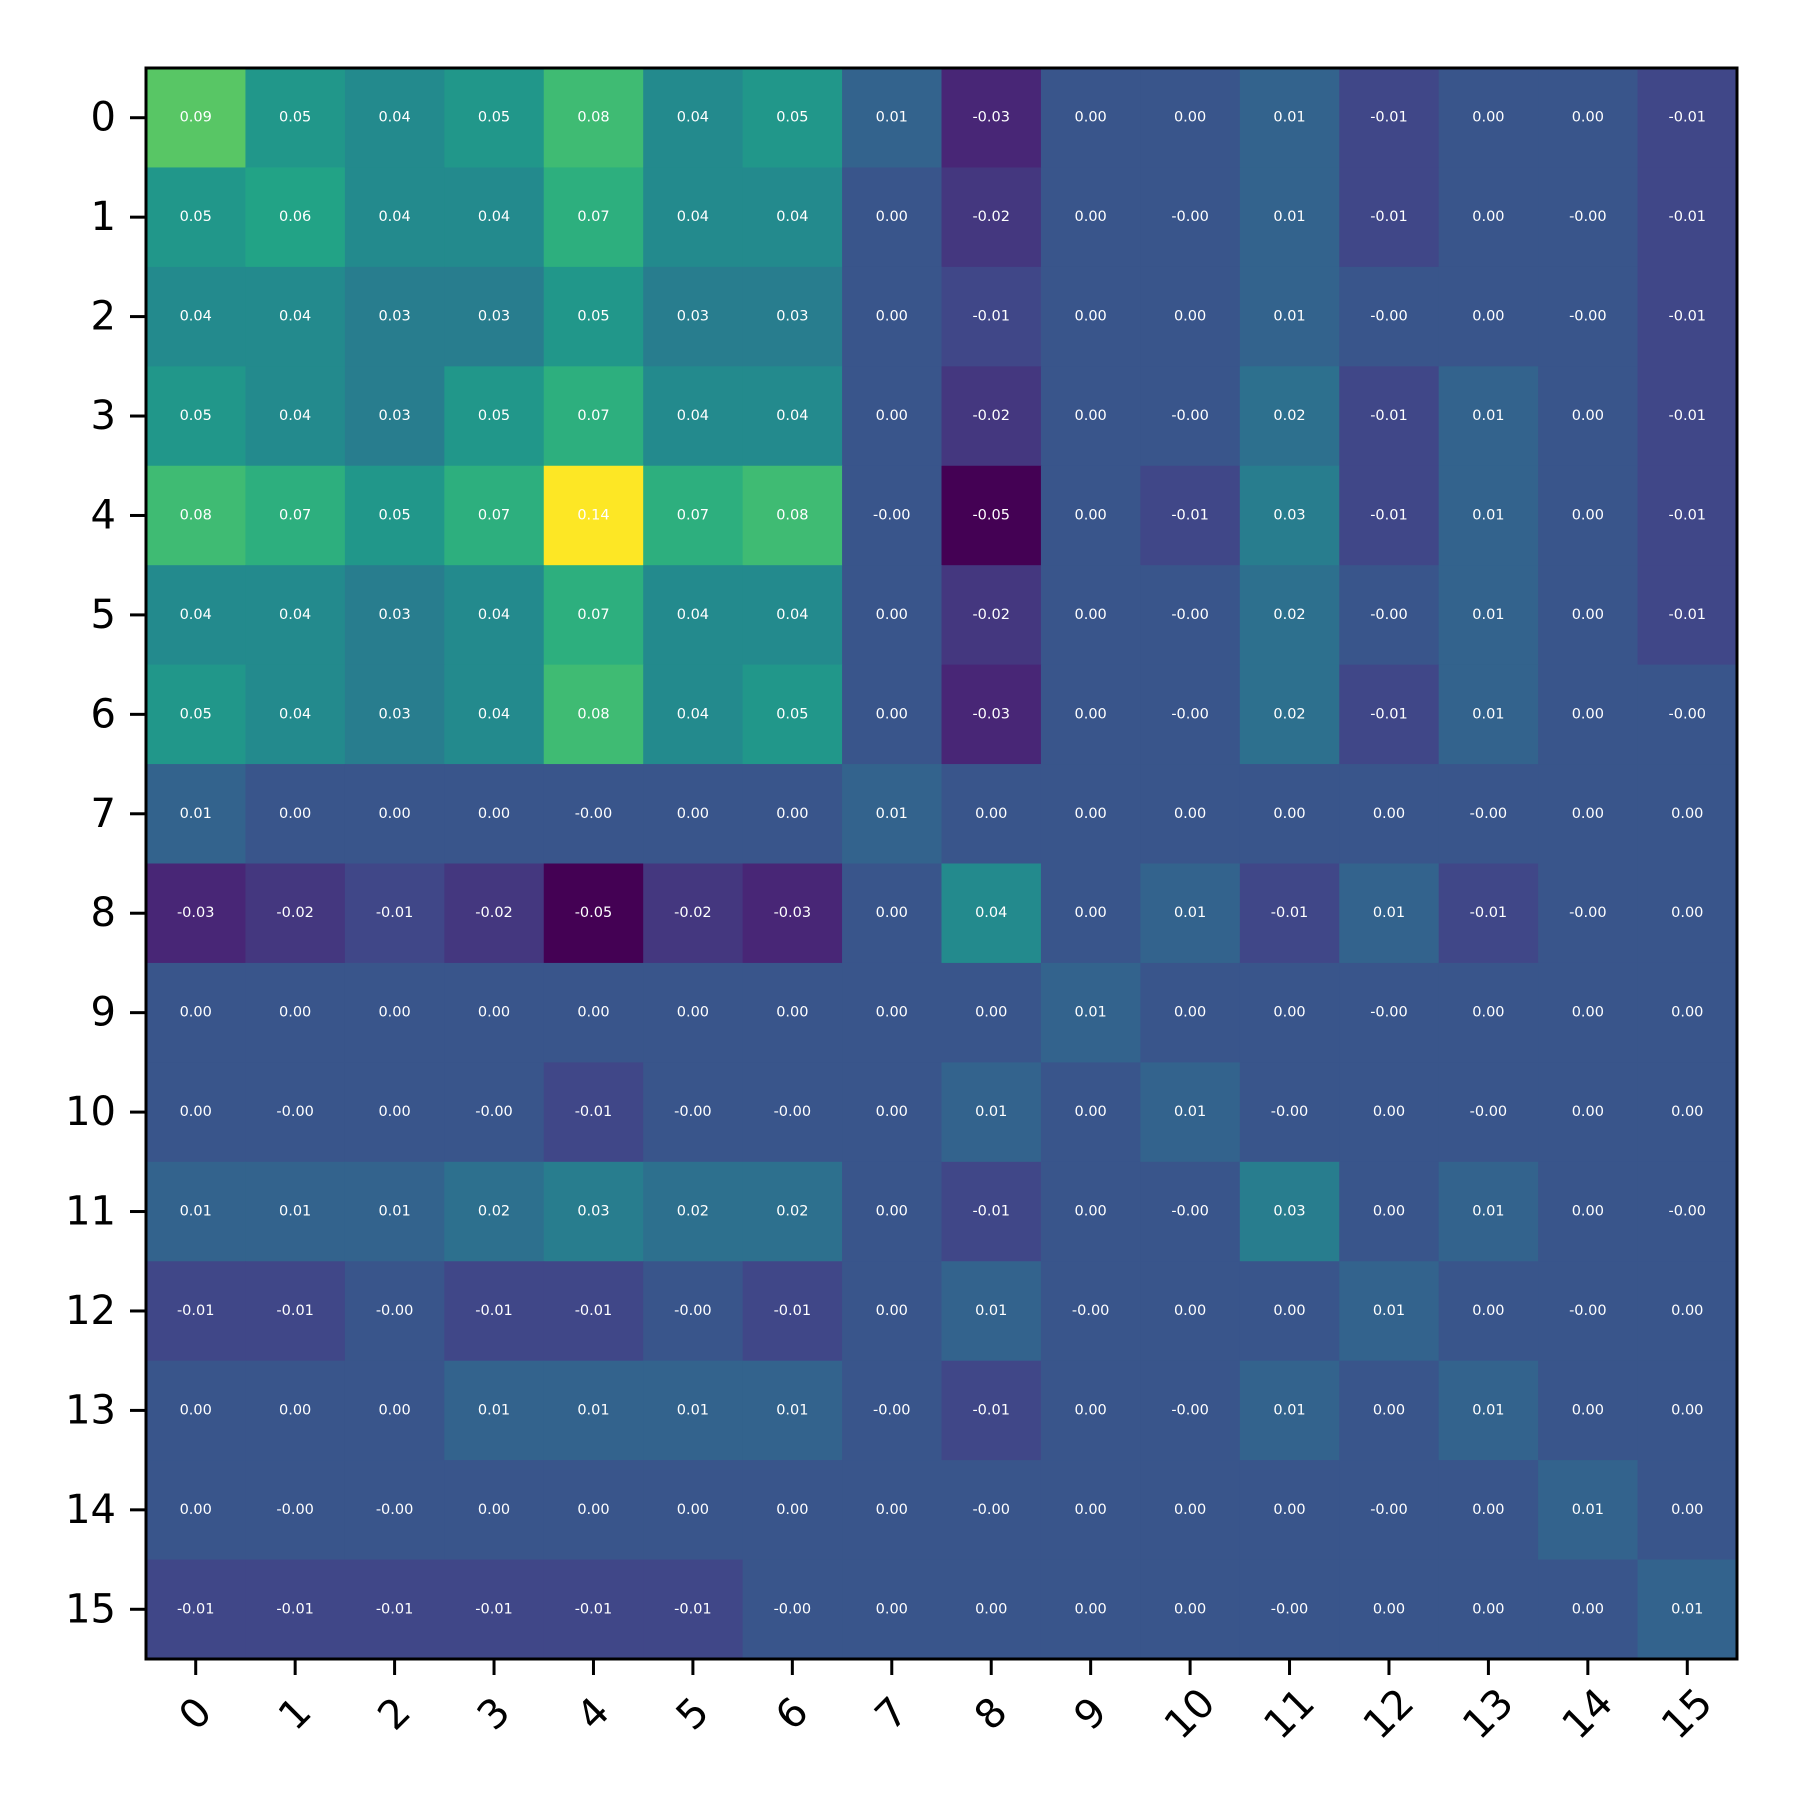 Image resolution: width=1800 pixels, height=1800 pixels. Describe the element at coordinates (103, 714) in the screenshot. I see `y-tick-label: 6` at that location.